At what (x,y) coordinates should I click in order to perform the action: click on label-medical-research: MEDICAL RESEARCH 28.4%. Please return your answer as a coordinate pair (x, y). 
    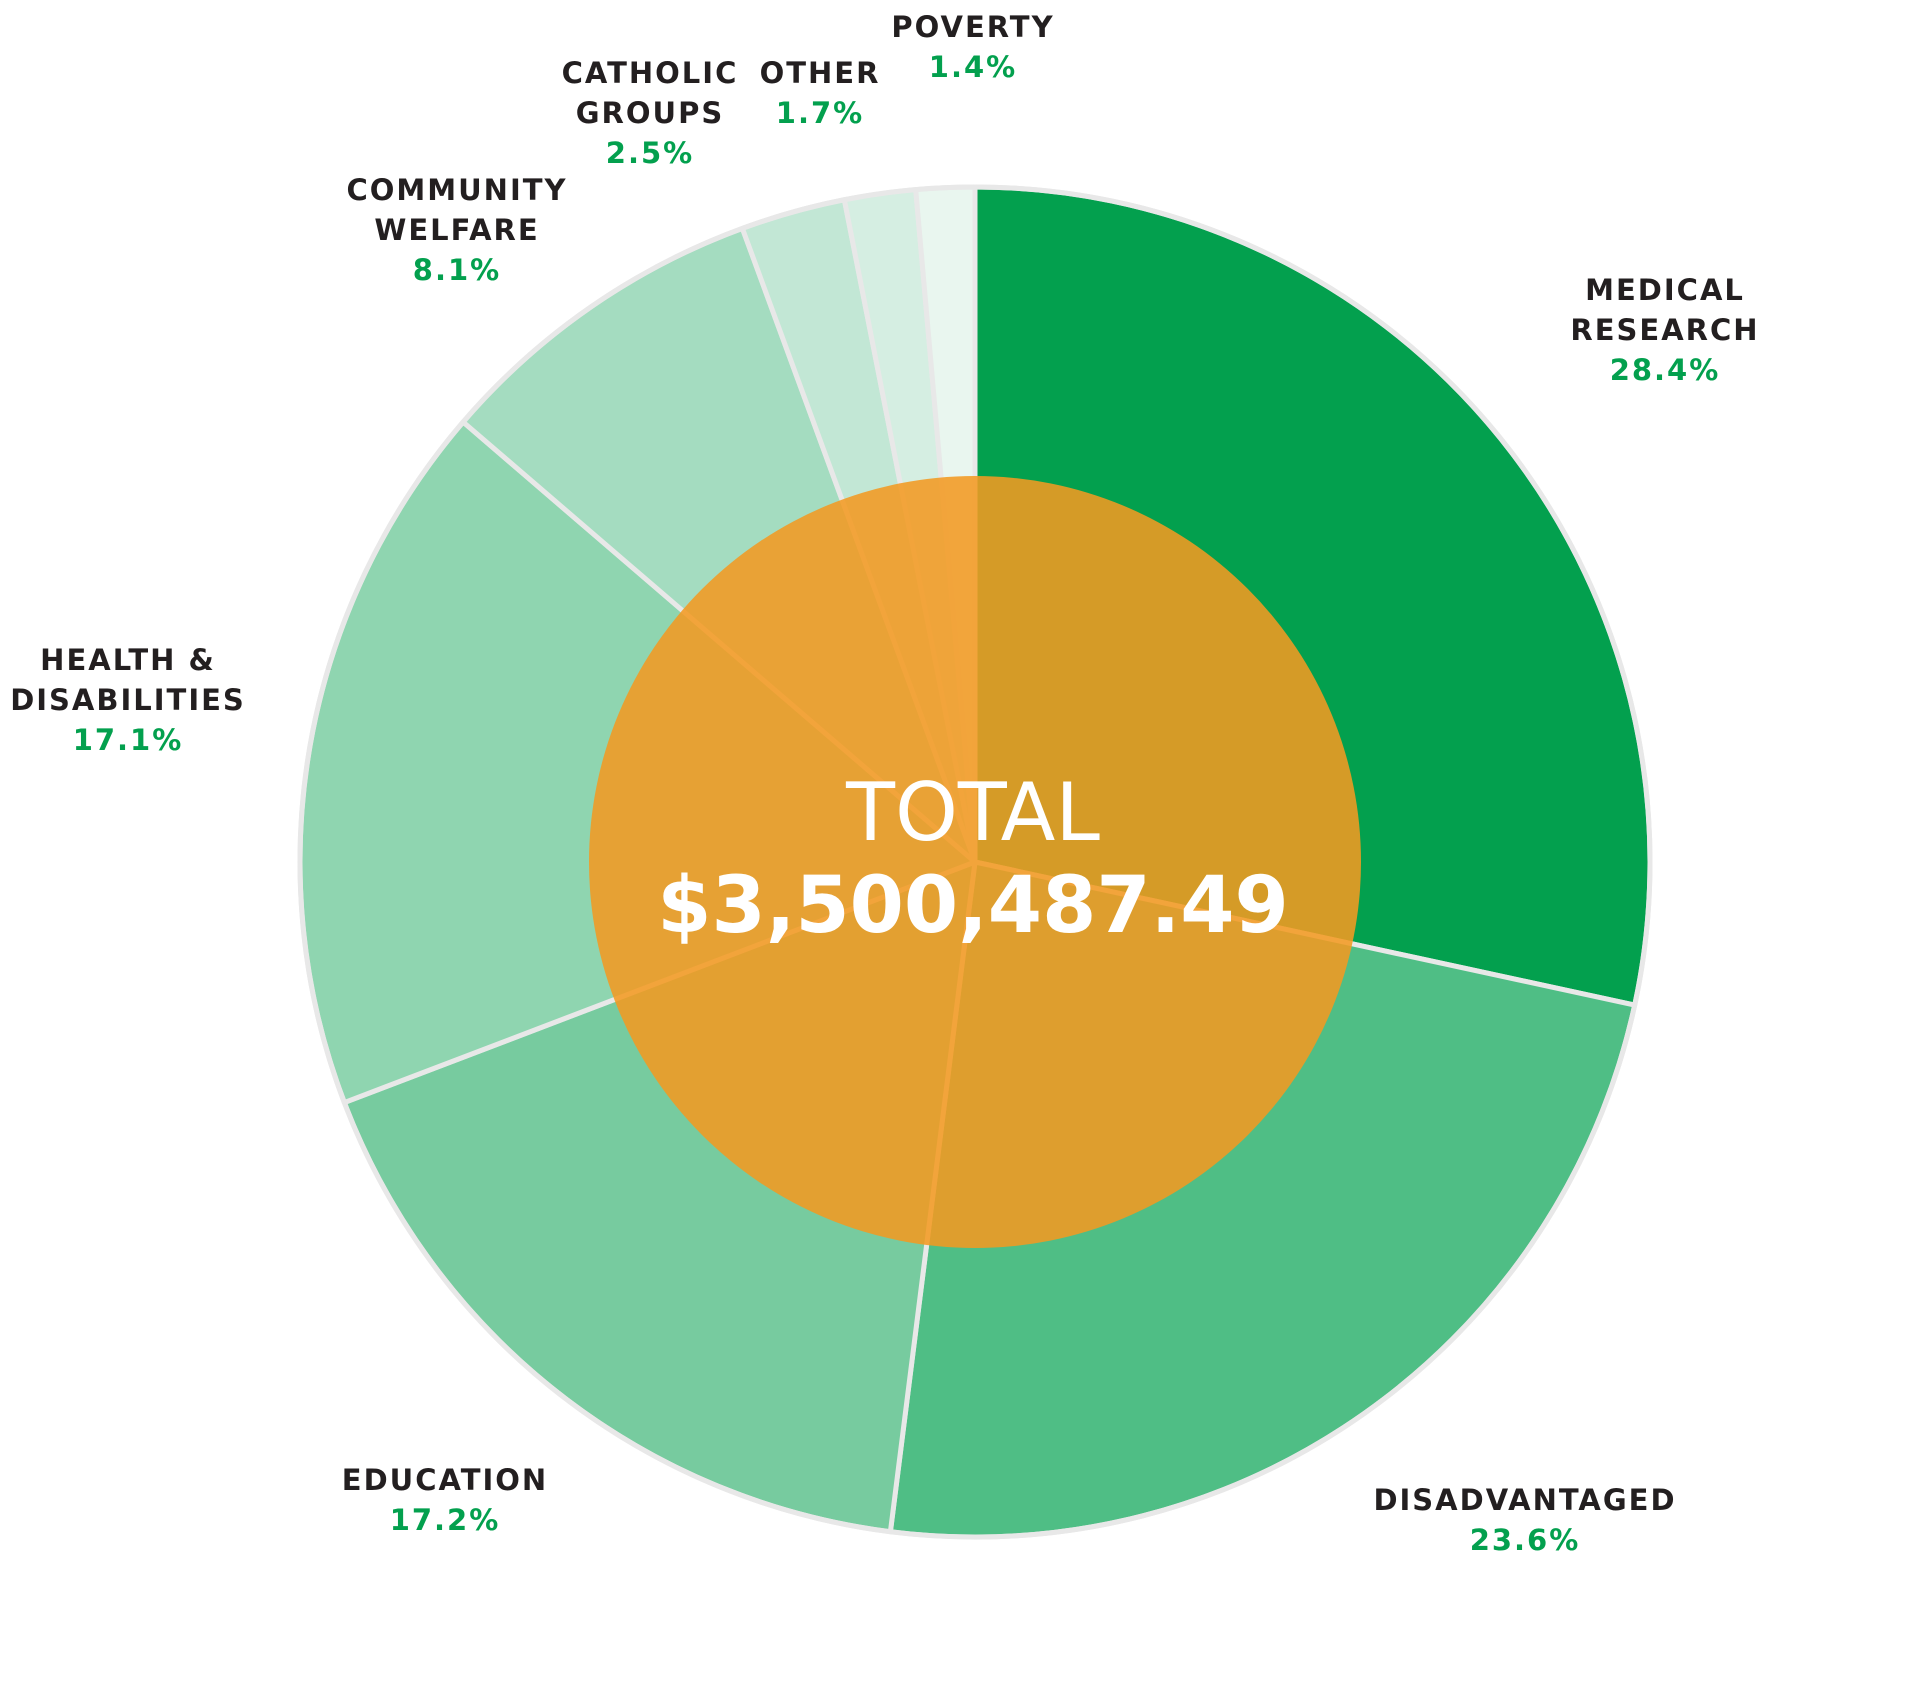
    Looking at the image, I should click on (1664, 330).